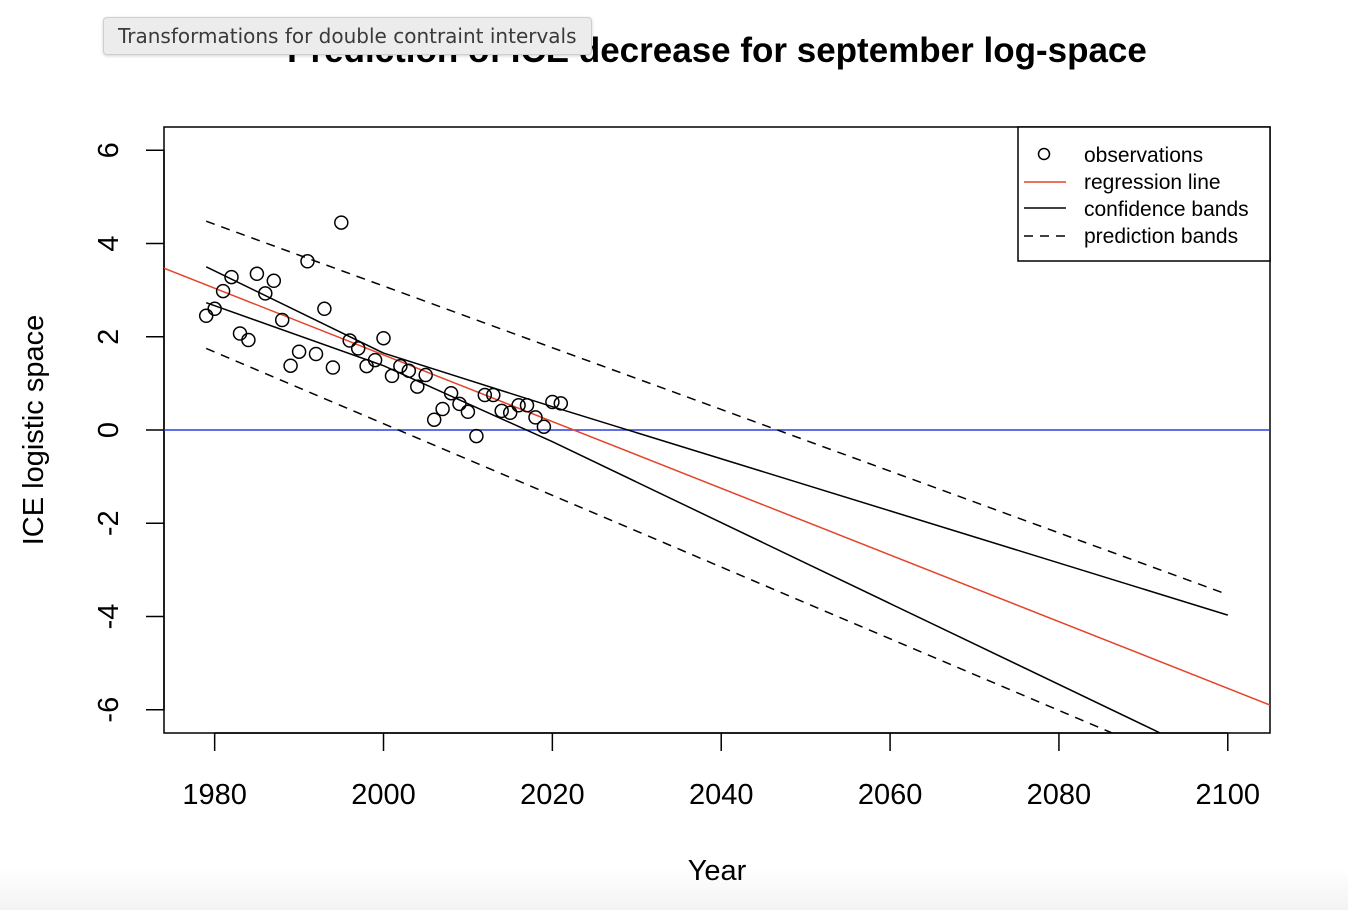  Describe the element at coordinates (717, 871) in the screenshot. I see `x-axis-label: Year` at that location.